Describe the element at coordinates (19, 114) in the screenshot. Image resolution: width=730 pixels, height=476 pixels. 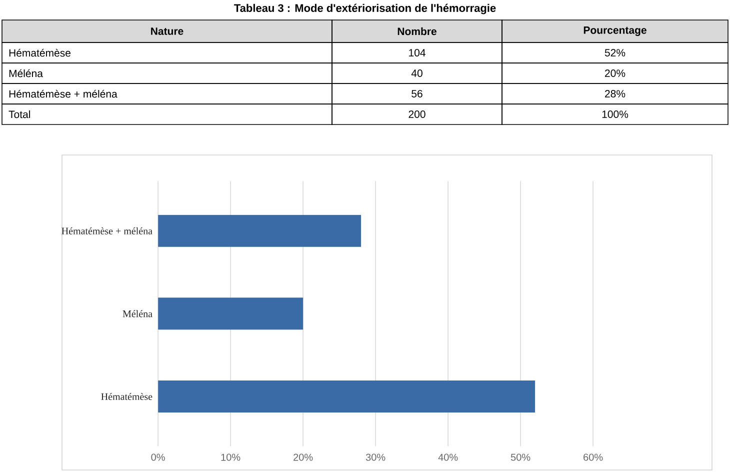
I see `text: Total` at that location.